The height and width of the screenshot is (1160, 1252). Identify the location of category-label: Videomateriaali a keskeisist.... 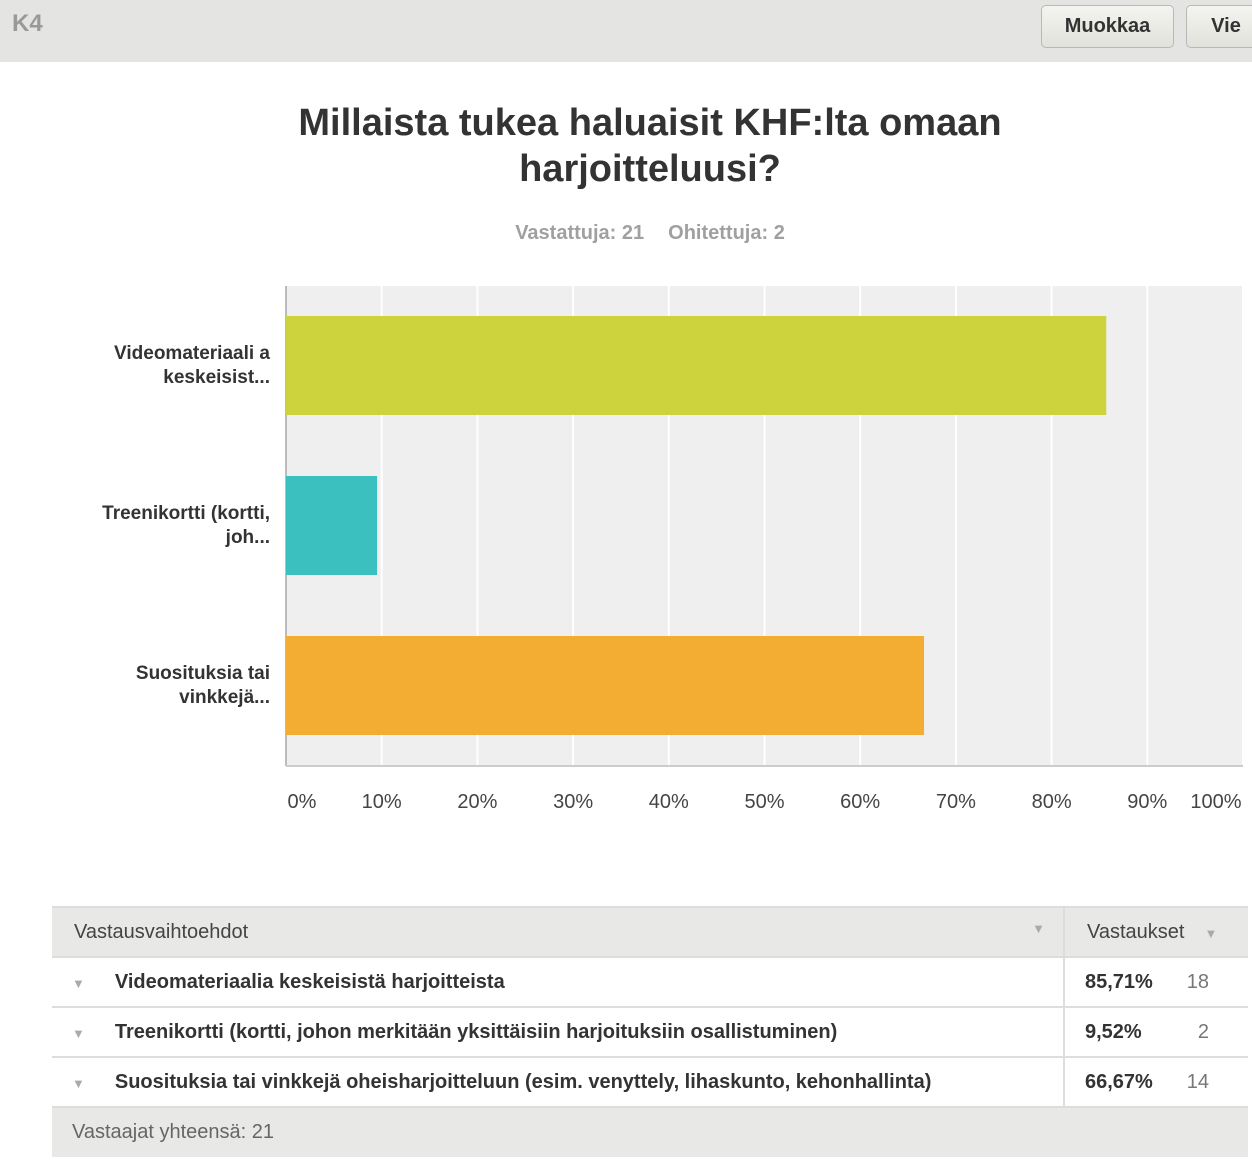
(192, 365).